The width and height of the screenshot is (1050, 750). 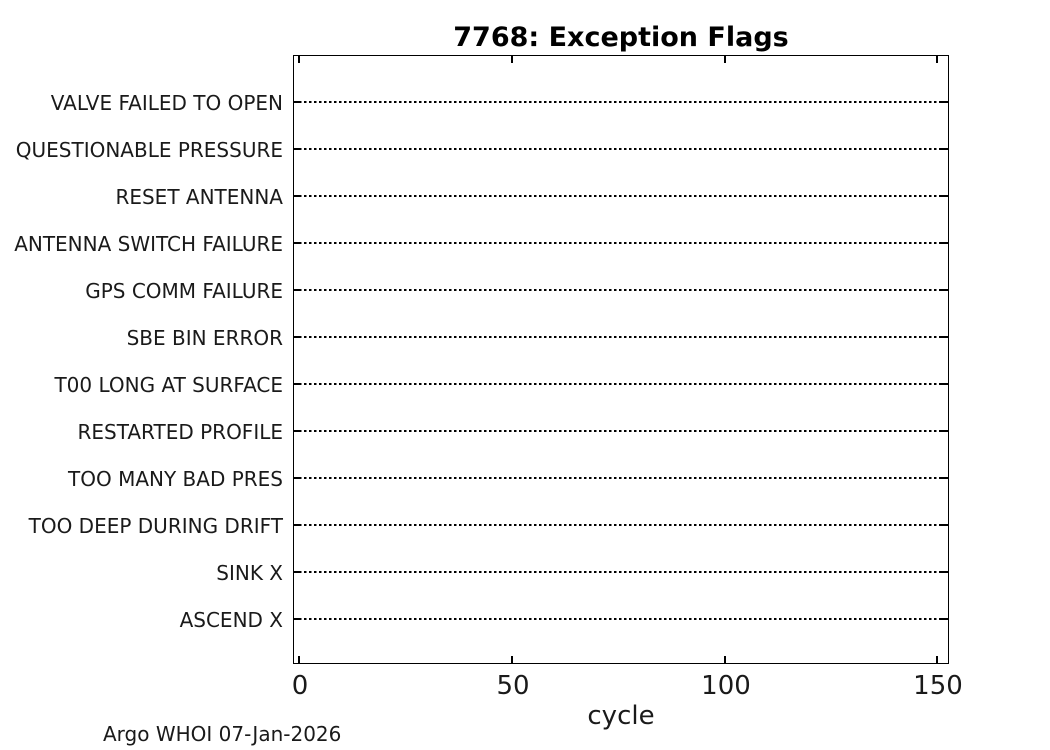 I want to click on y-category-label: TOO DEEP DURING DRIFT, so click(x=155, y=526).